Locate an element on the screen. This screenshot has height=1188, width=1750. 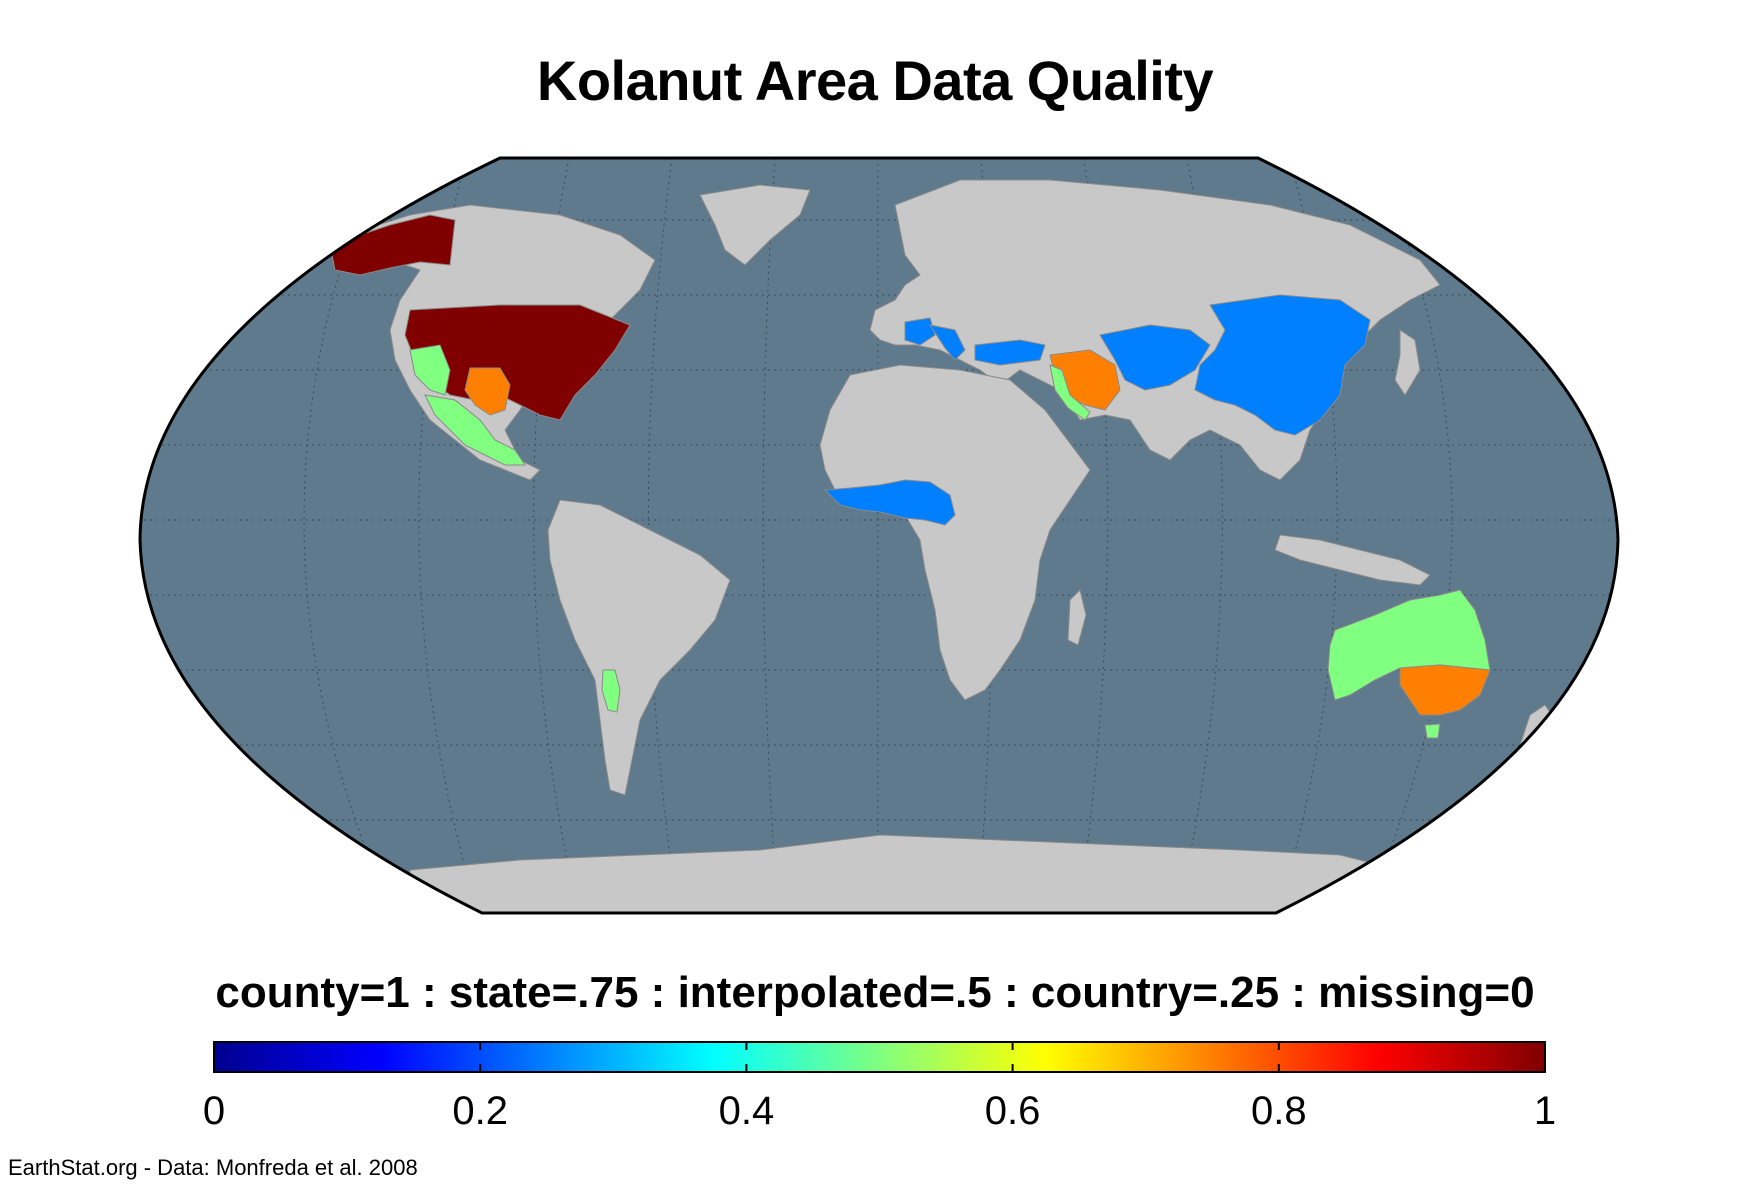
china-region is located at coordinates (1282, 365).